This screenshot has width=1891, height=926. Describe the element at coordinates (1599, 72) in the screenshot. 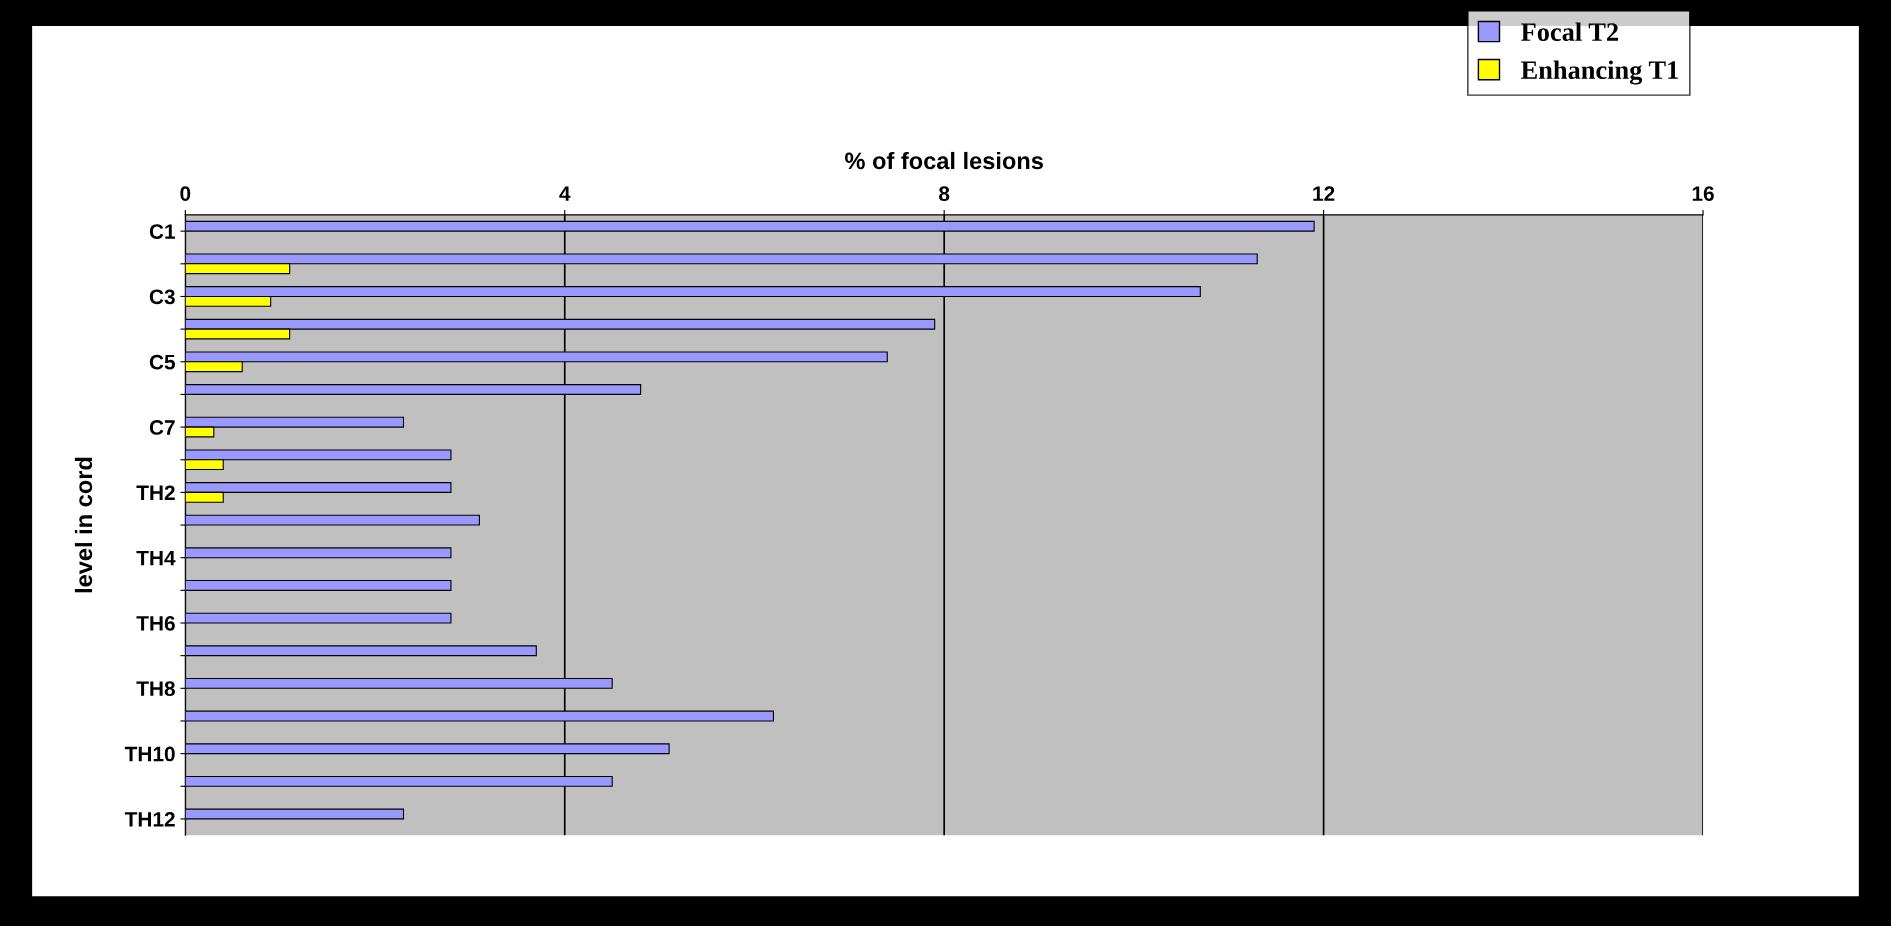

I see `legend-label: Enhancing T1` at that location.